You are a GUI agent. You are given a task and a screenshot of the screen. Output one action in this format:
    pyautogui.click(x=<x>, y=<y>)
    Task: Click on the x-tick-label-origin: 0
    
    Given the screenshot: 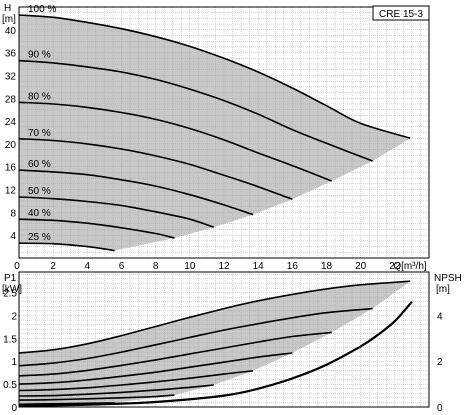 What is the action you would take?
    pyautogui.click(x=17, y=266)
    